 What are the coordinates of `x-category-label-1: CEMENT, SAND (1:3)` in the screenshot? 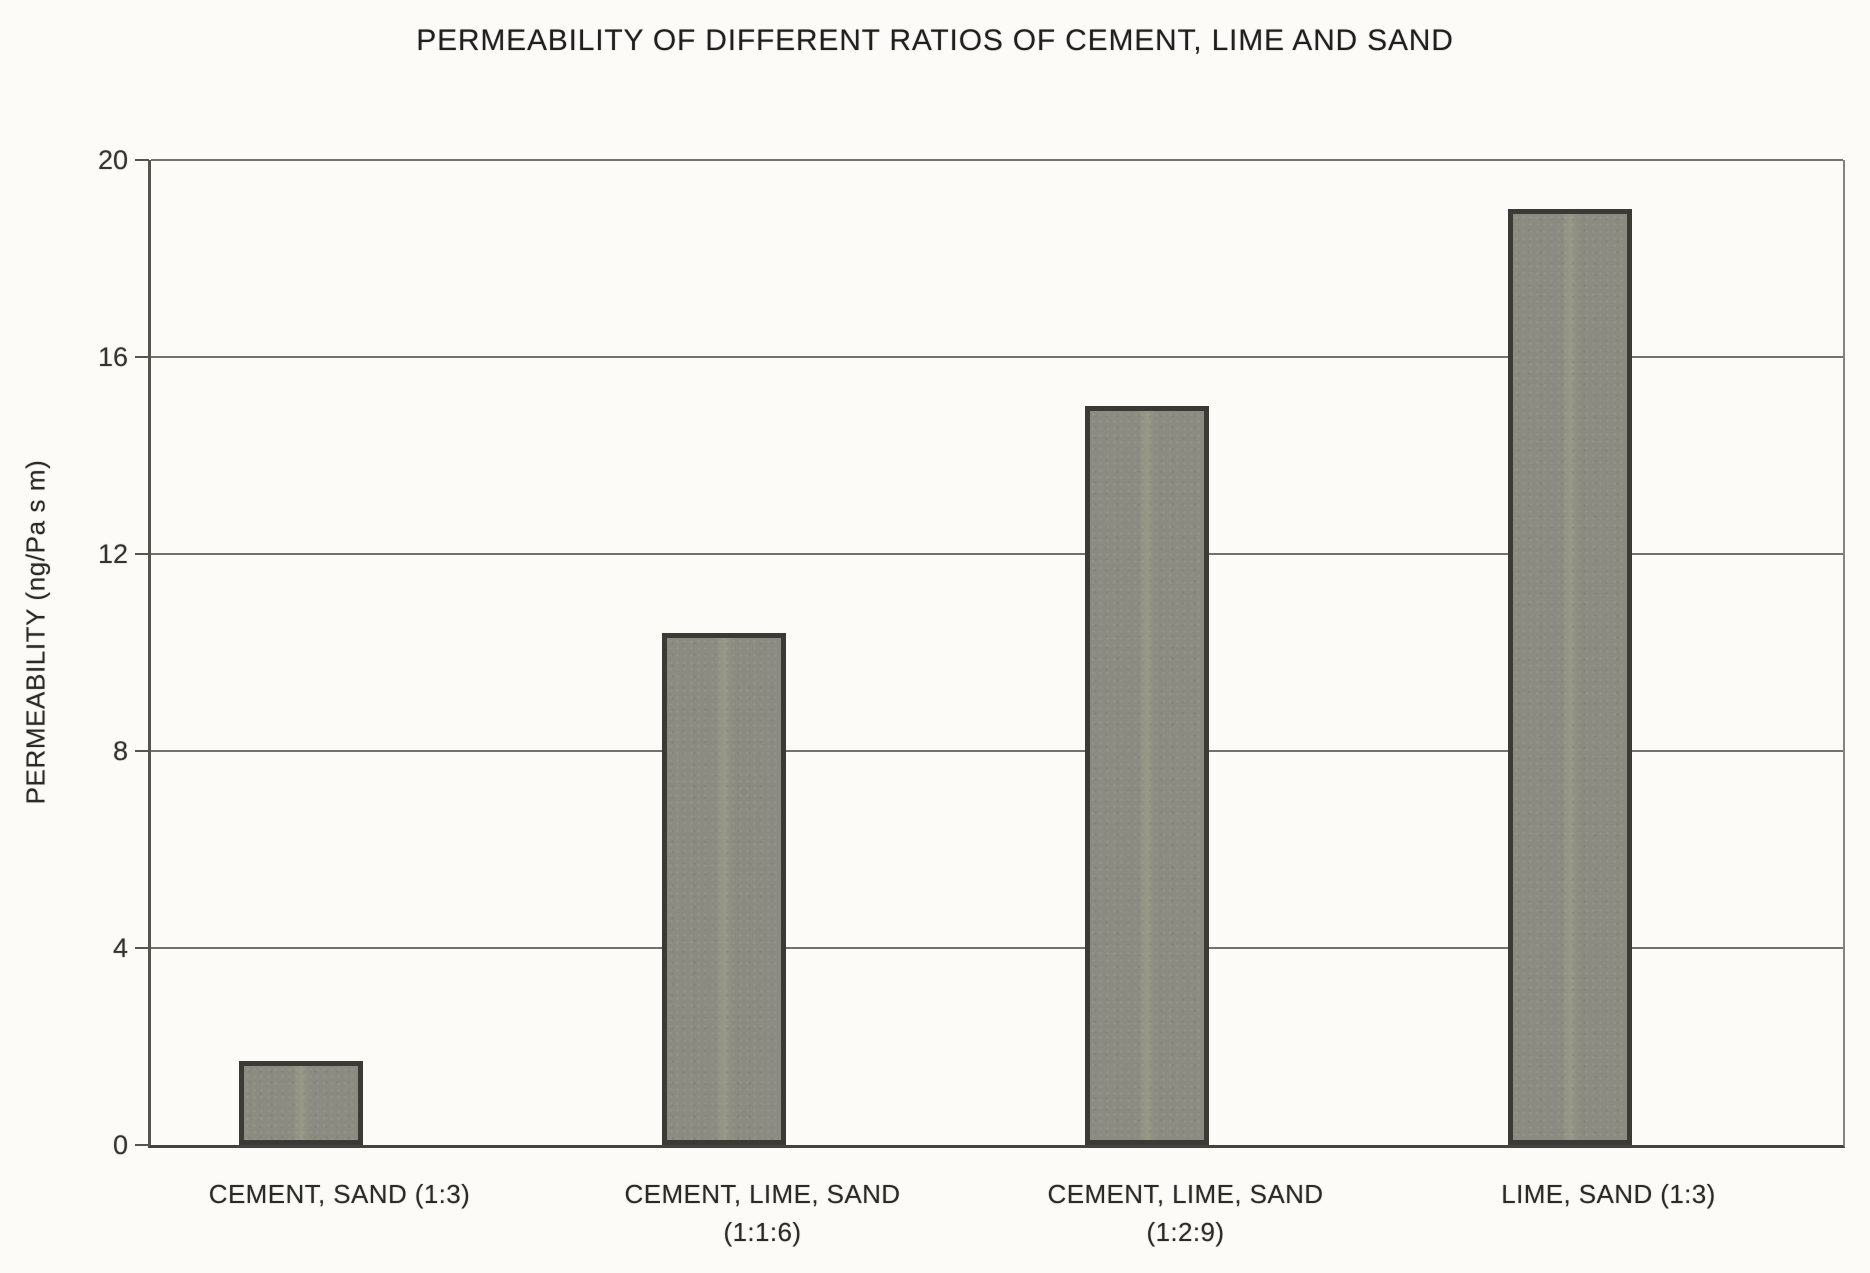 It's located at (339, 1194).